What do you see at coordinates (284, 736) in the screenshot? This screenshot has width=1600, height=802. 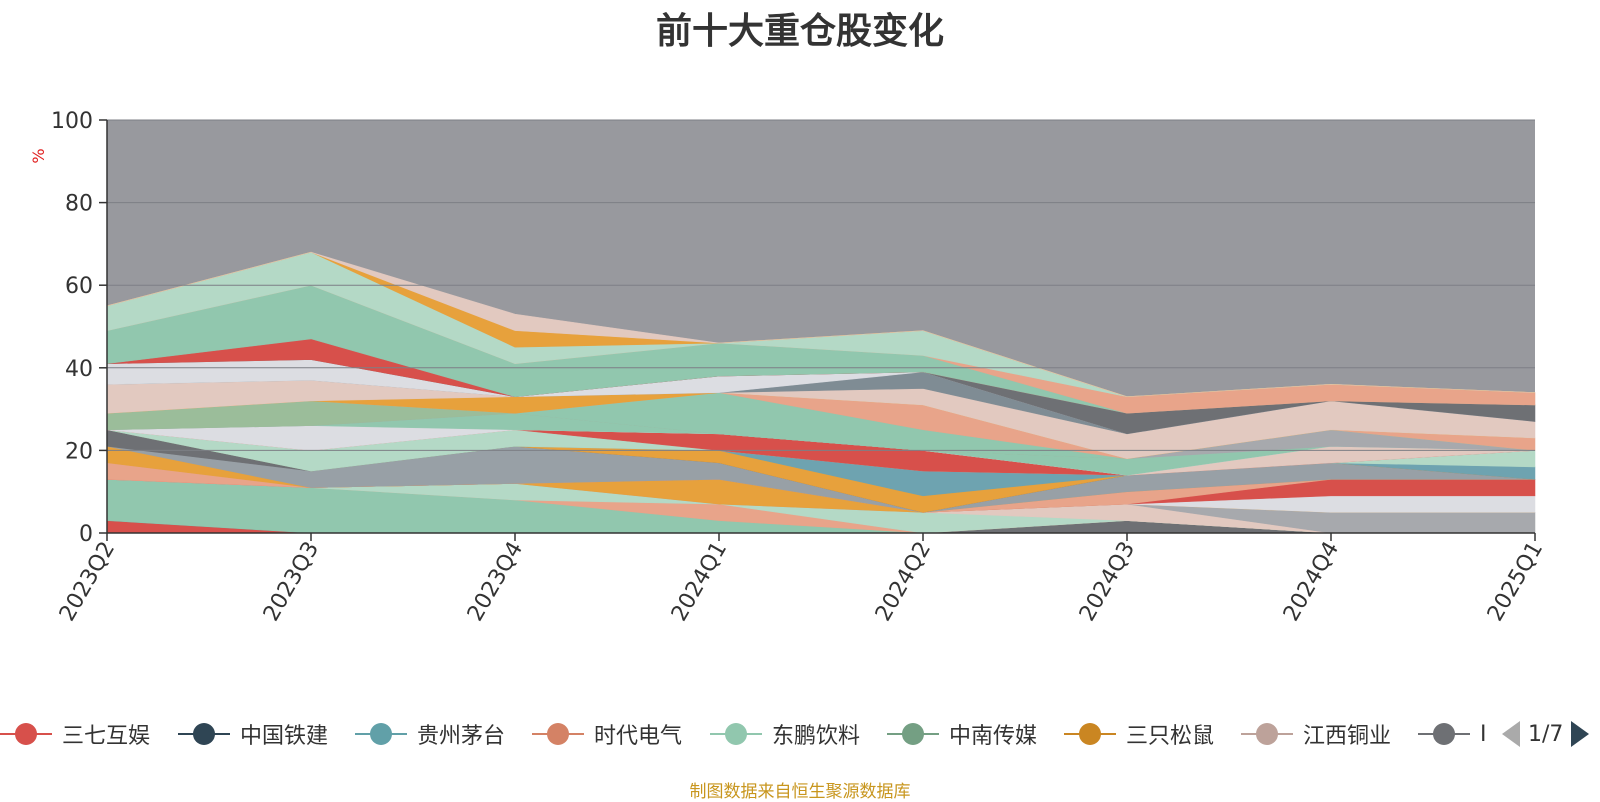 I see `legend-label: 中国铁建` at bounding box center [284, 736].